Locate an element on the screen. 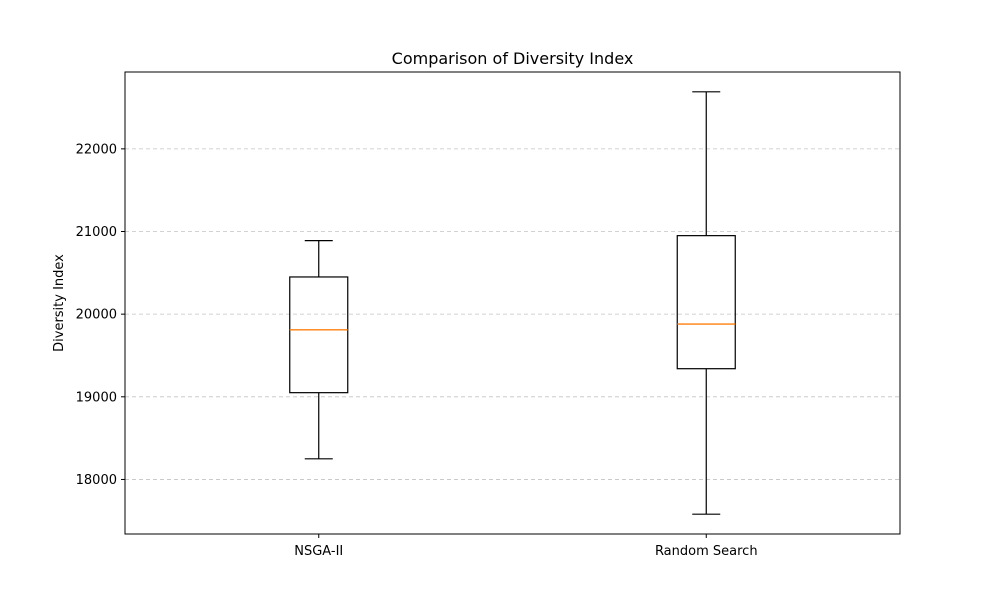 Image resolution: width=1000 pixels, height=600 pixels. box-random-search is located at coordinates (706, 303).